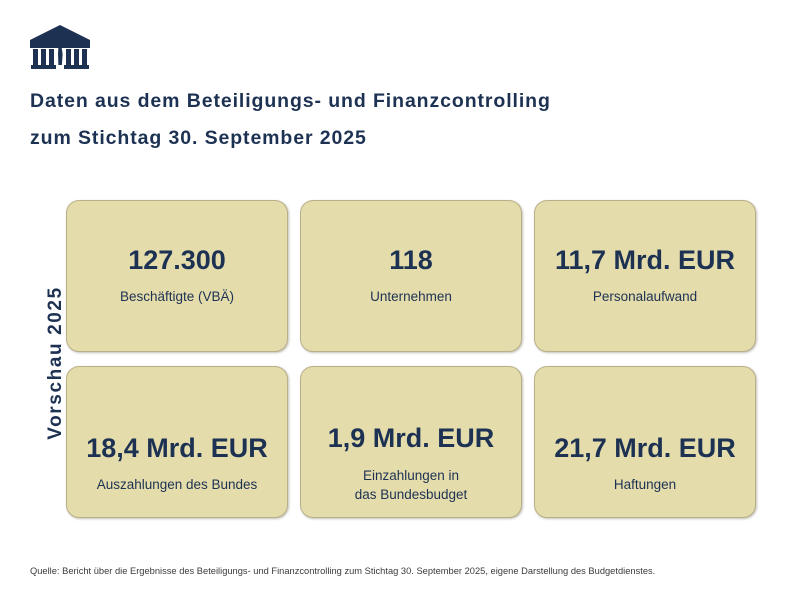  Describe the element at coordinates (55, 363) in the screenshot. I see `vertical-section-label: Vorschau 2025` at that location.